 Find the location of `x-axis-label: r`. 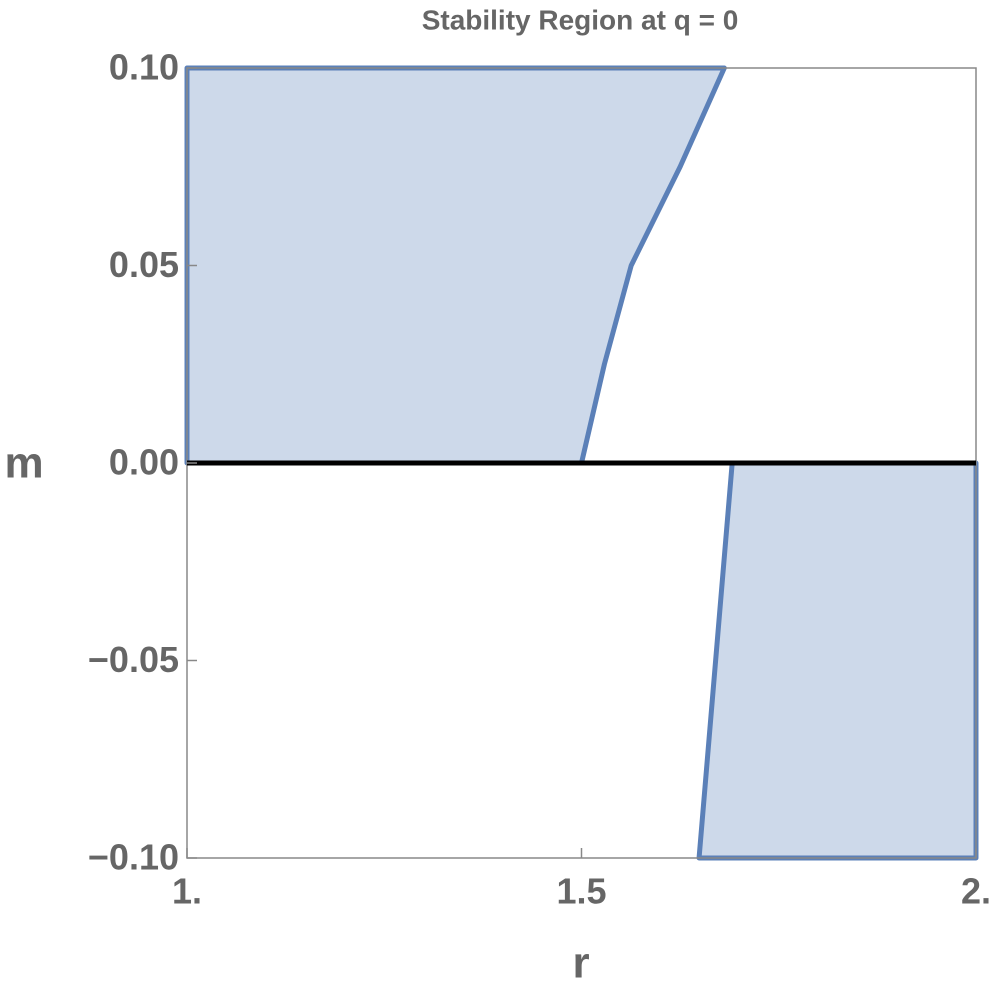

x-axis-label: r is located at coordinates (580, 963).